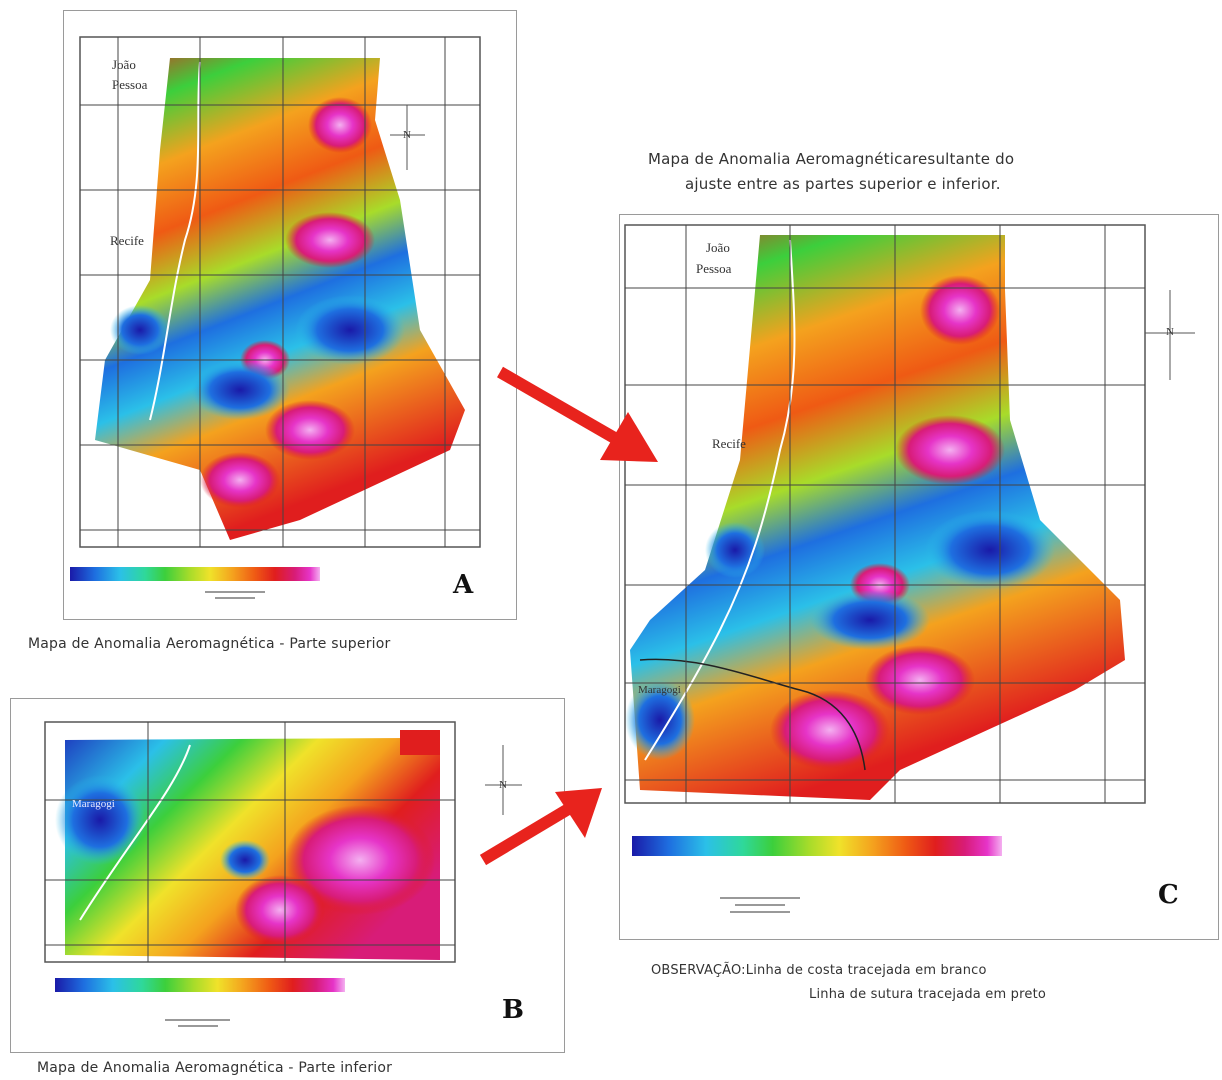 The image size is (1222, 1080). I want to click on observation-line2: Linha de sutura tracejada em preto, so click(928, 994).